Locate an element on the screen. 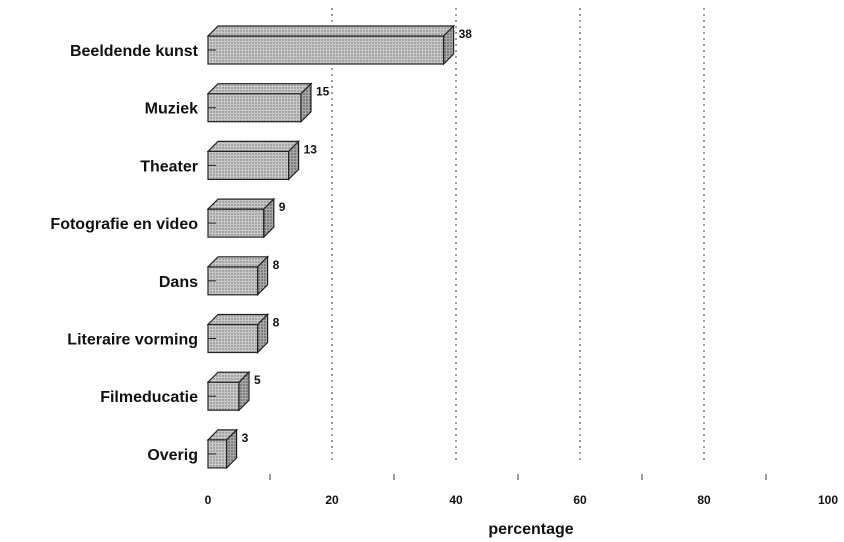  x-axis-title: percentage is located at coordinates (530, 529).